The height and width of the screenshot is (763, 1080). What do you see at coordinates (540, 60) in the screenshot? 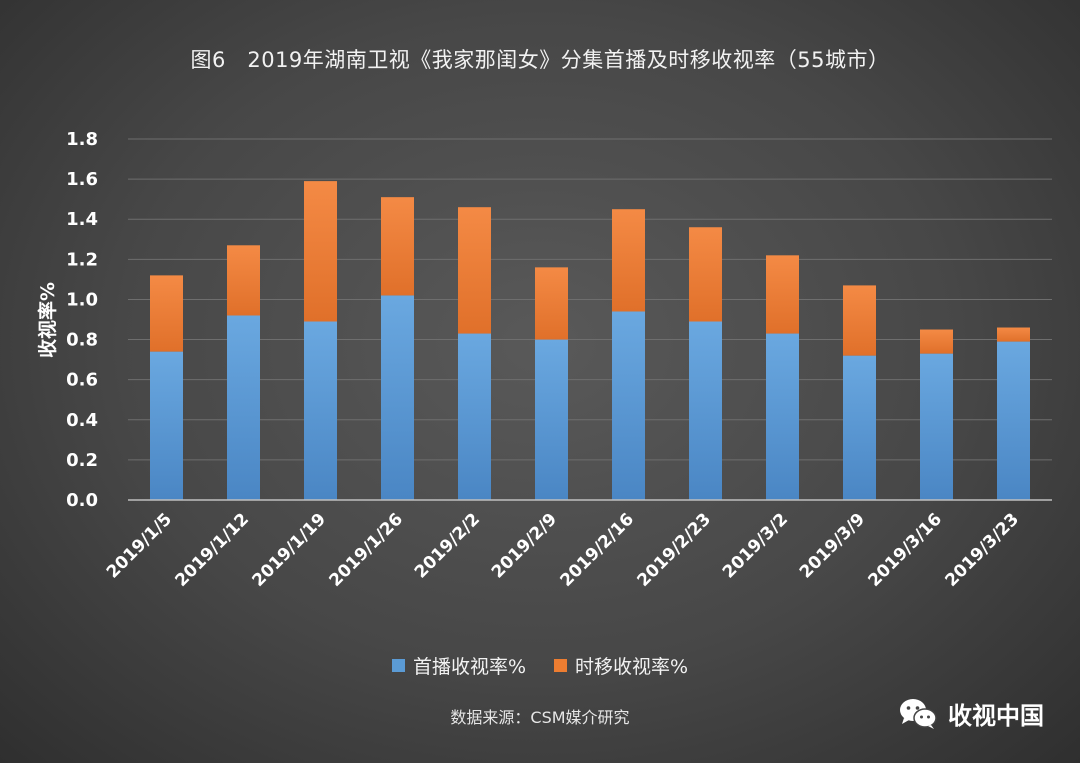
I see `chart-title: 图6 2019年湖南卫视《我家那闺女》分集首播及时移收视率（55城市）` at bounding box center [540, 60].